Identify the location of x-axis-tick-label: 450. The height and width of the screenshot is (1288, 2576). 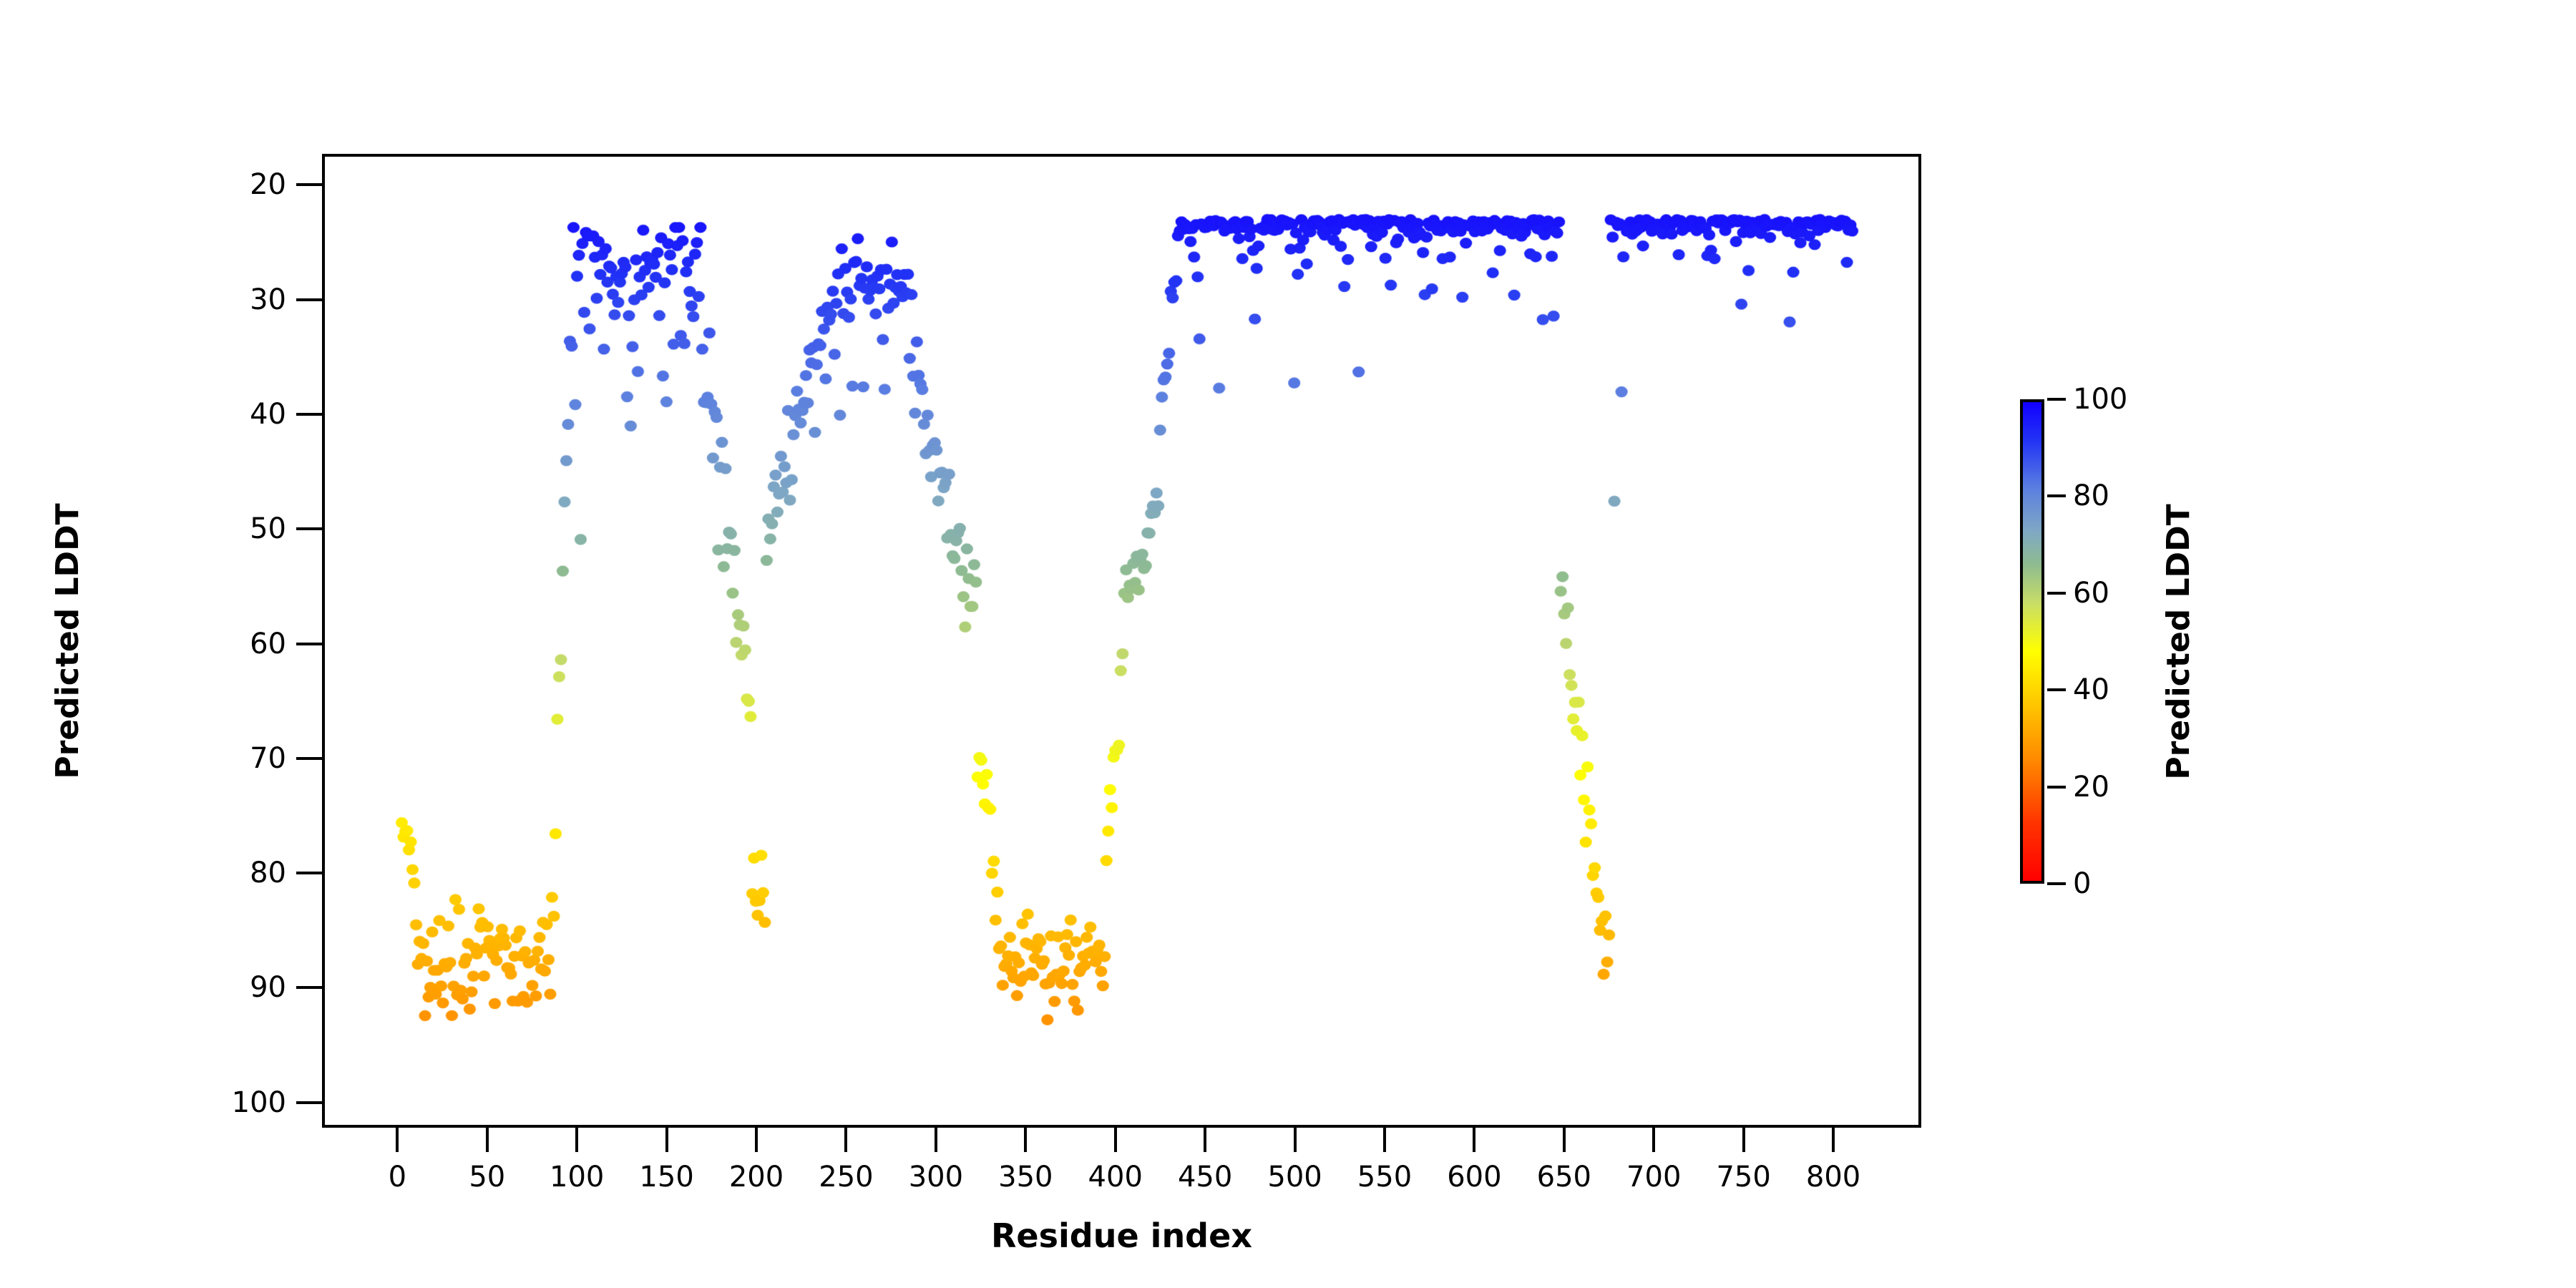
(1205, 1177).